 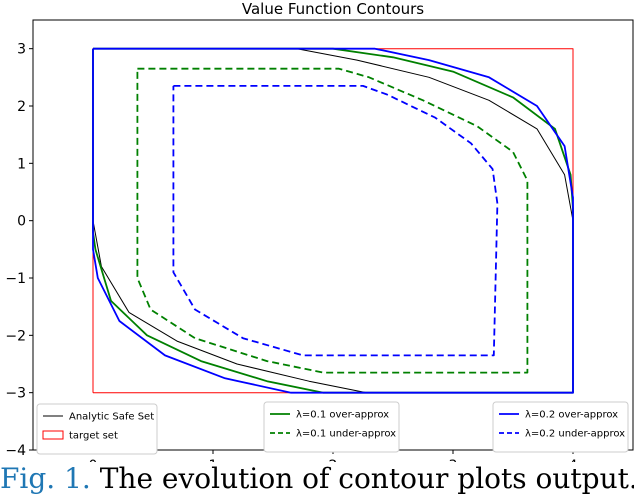 I want to click on figure-label: Fig. 1., so click(x=45, y=478).